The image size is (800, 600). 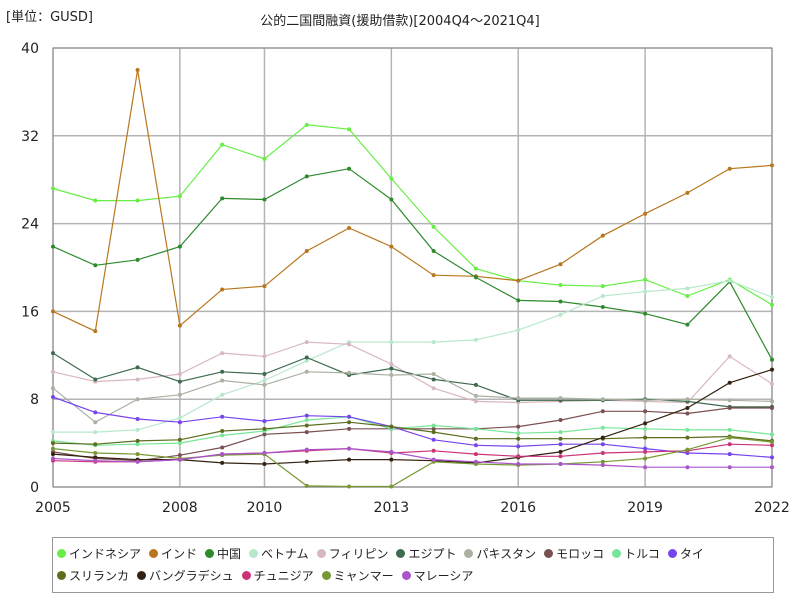 I want to click on legend-label: チュニジア, so click(x=283, y=575).